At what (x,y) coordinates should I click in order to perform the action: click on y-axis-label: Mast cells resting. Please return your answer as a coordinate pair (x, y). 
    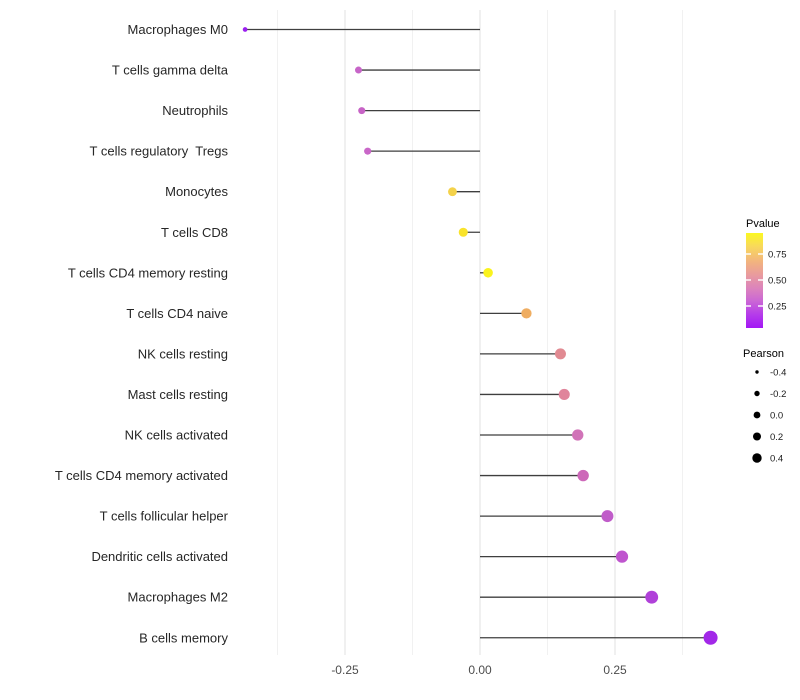
    Looking at the image, I should click on (178, 394).